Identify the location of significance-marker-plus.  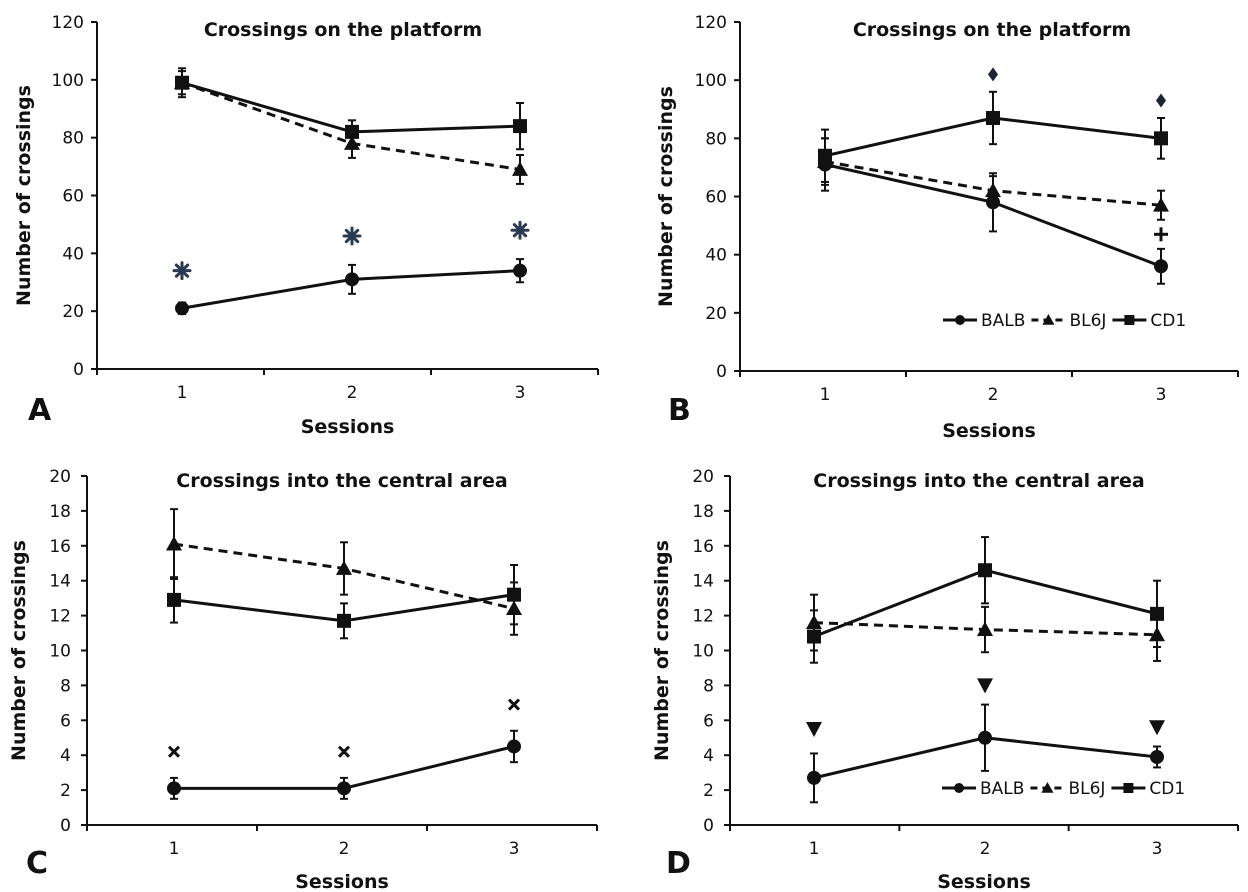
(1161, 234).